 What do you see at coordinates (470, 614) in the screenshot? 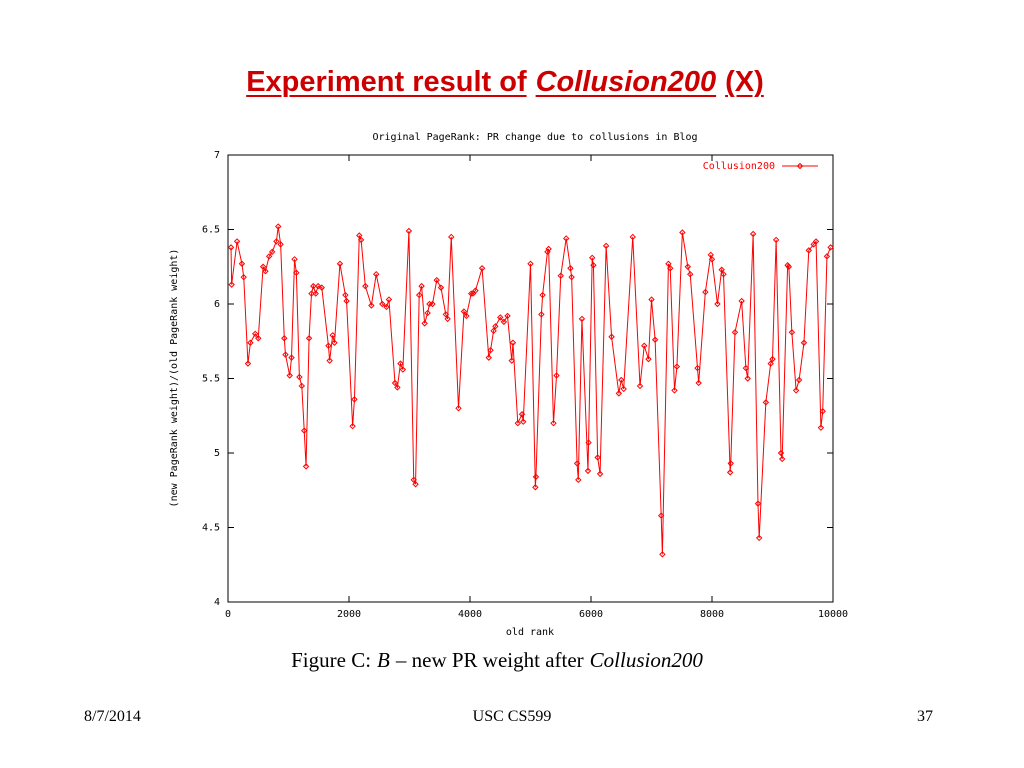
I see `x-tick-label: 4000` at bounding box center [470, 614].